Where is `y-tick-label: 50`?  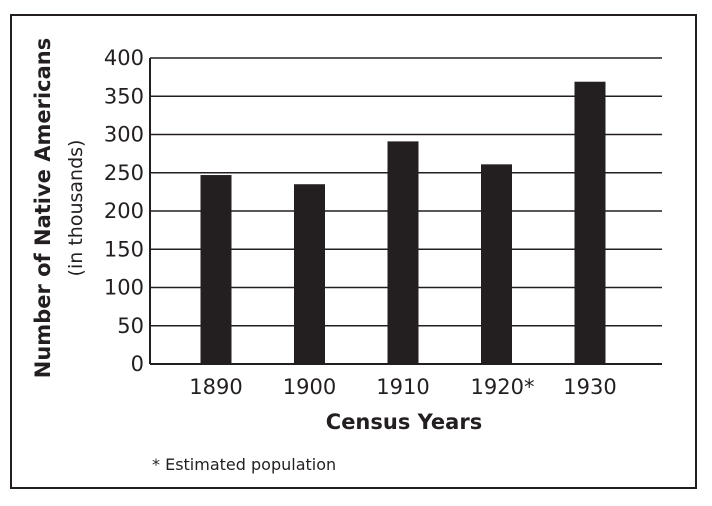 y-tick-label: 50 is located at coordinates (130, 326).